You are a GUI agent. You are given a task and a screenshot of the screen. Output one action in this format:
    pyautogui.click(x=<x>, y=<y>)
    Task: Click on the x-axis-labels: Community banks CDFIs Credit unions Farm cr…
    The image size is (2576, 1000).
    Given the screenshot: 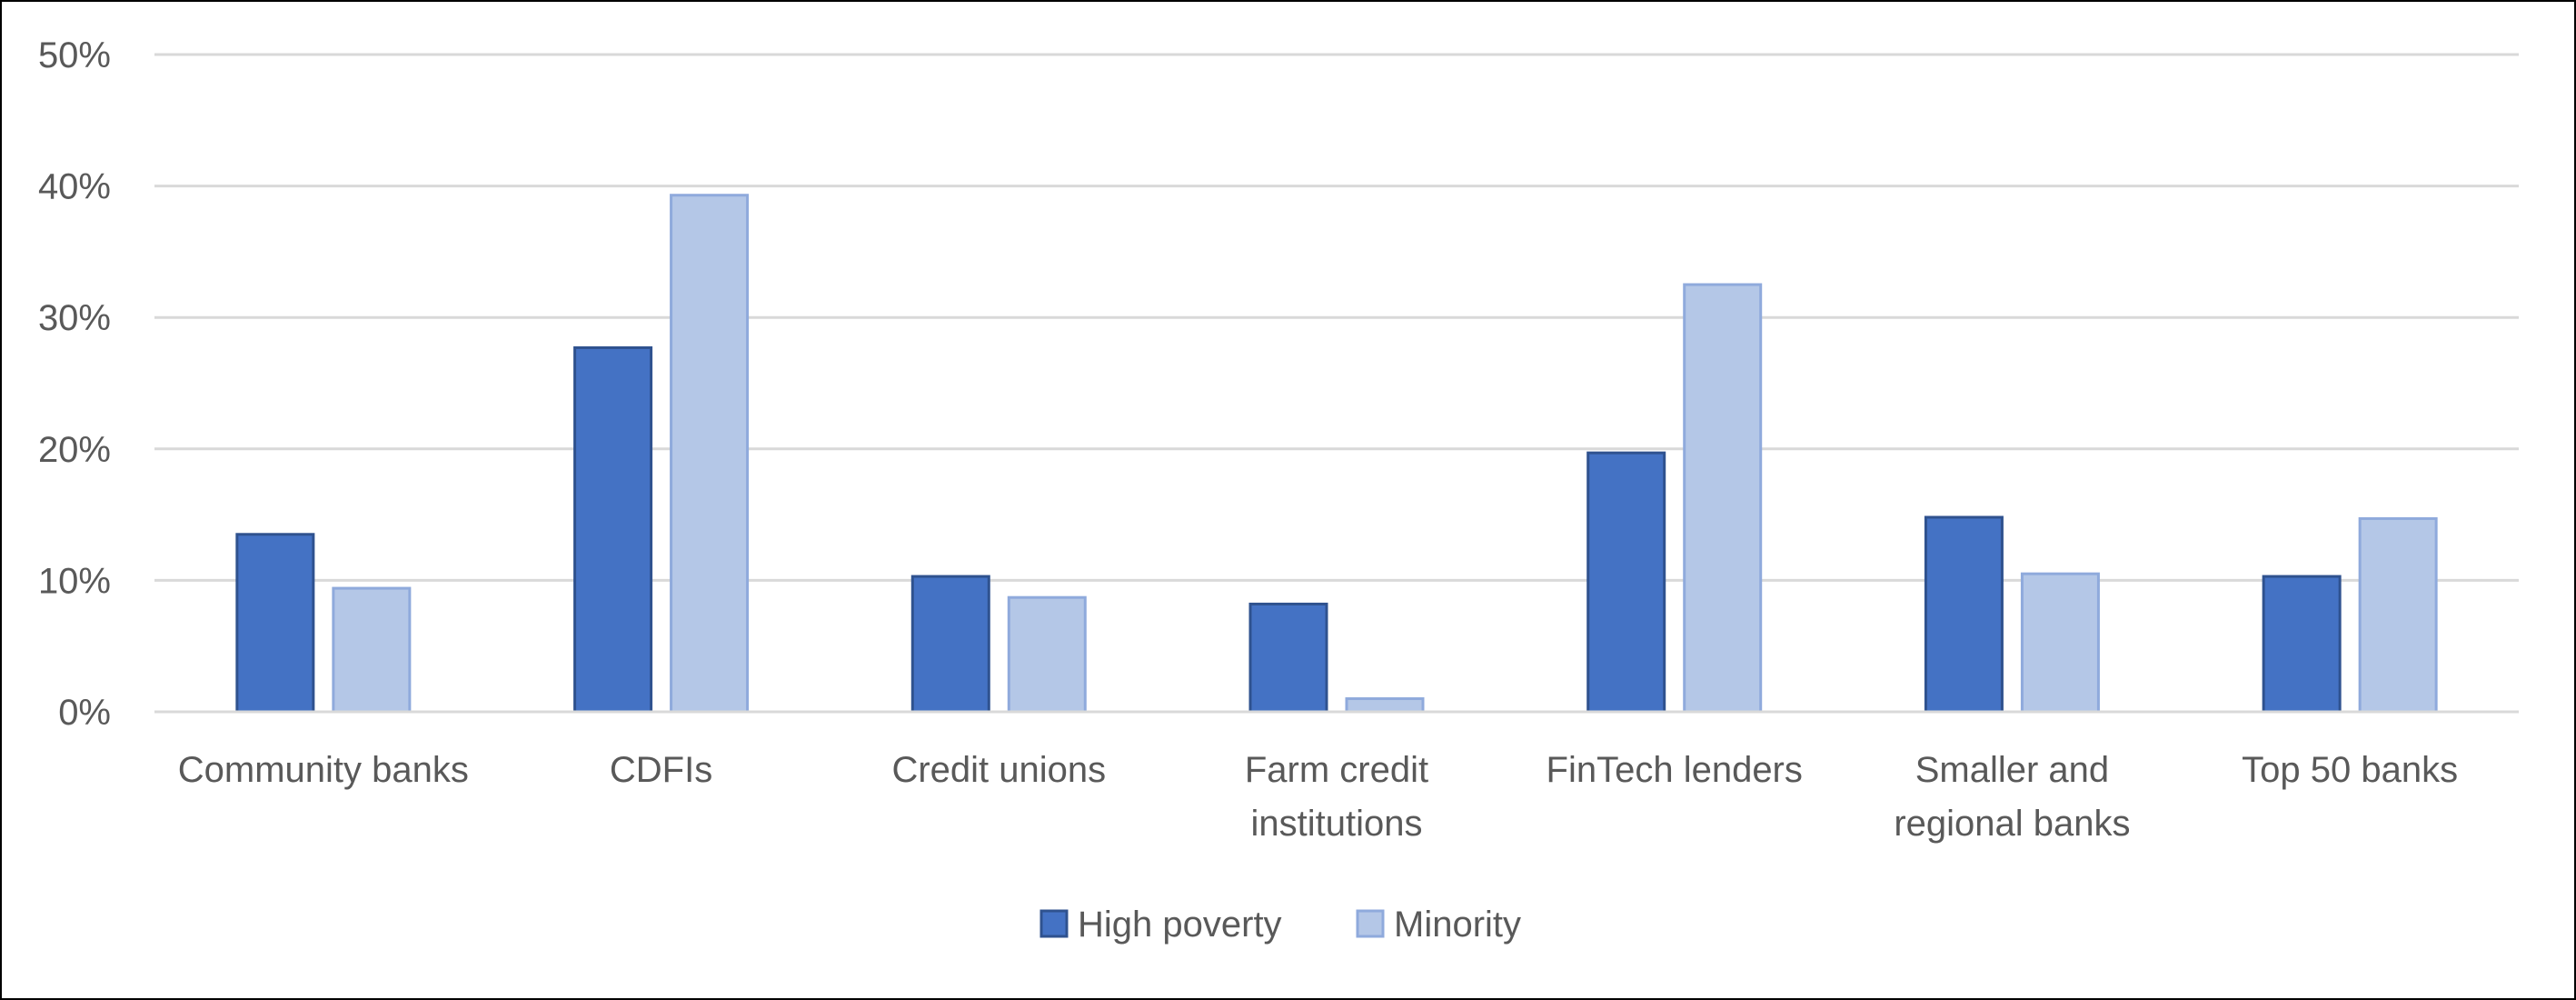 What is the action you would take?
    pyautogui.click(x=1318, y=797)
    